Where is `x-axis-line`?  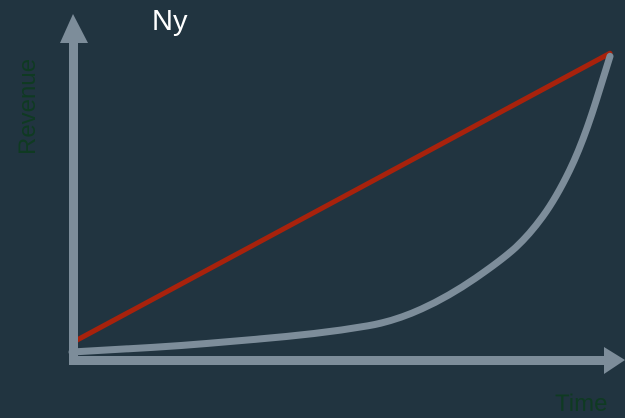 x-axis-line is located at coordinates (342, 360).